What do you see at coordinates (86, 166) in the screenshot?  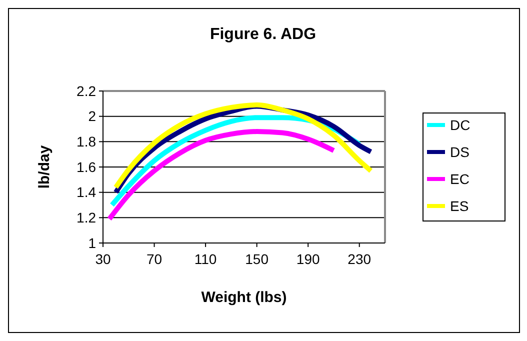 I see `y-tick-label: 1.6` at bounding box center [86, 166].